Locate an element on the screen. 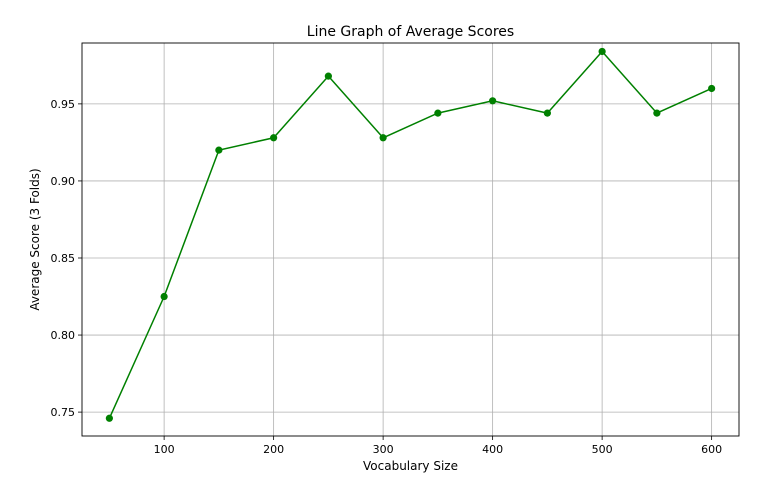  y-tick-label: 0.95 is located at coordinates (63, 104).